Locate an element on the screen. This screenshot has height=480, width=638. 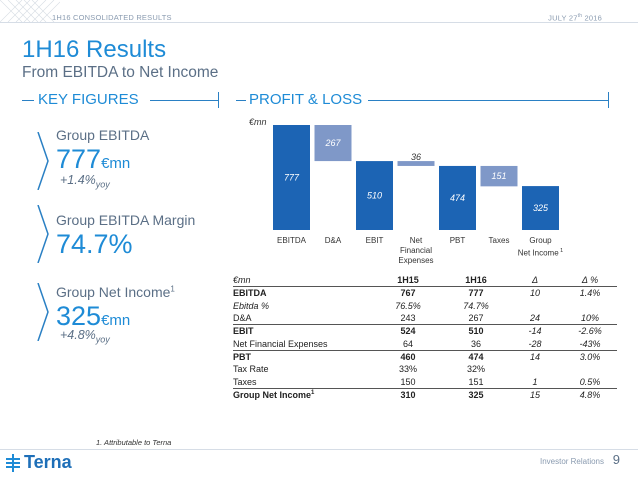
row-delta: 14 is located at coordinates (535, 356).